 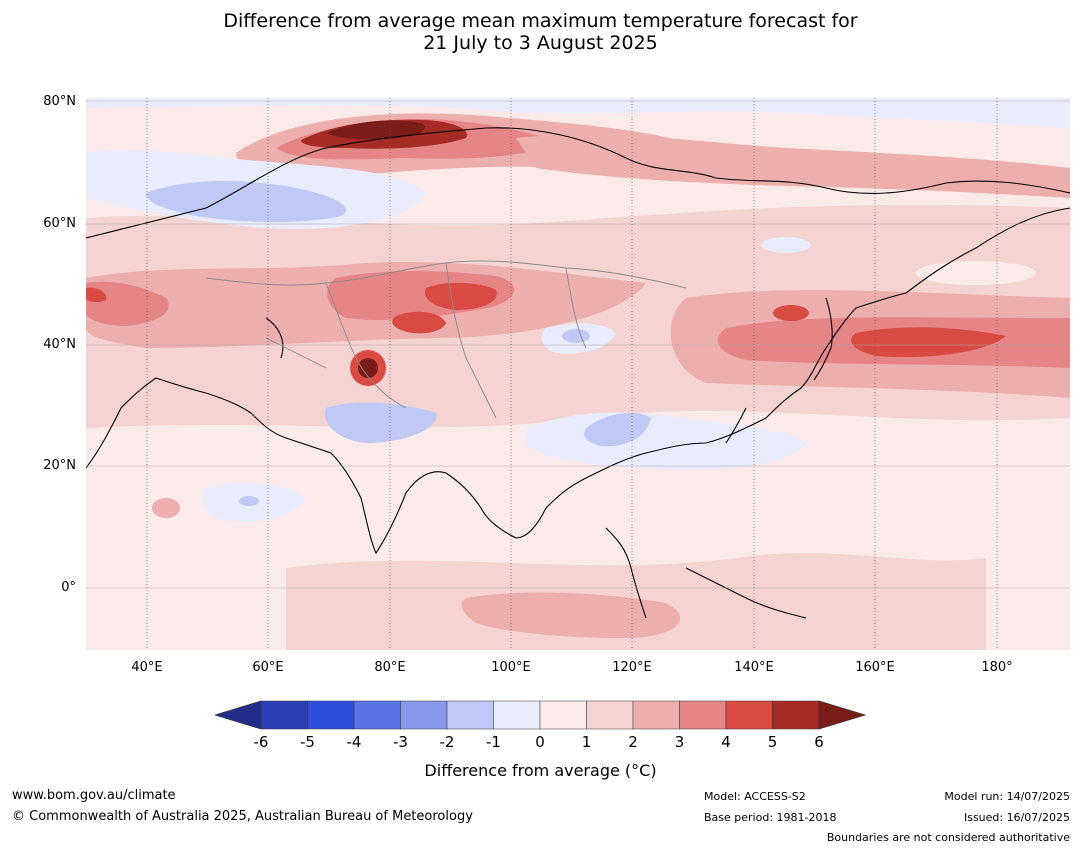 I want to click on base-period-text: Base period: 1981-2018, so click(x=770, y=817).